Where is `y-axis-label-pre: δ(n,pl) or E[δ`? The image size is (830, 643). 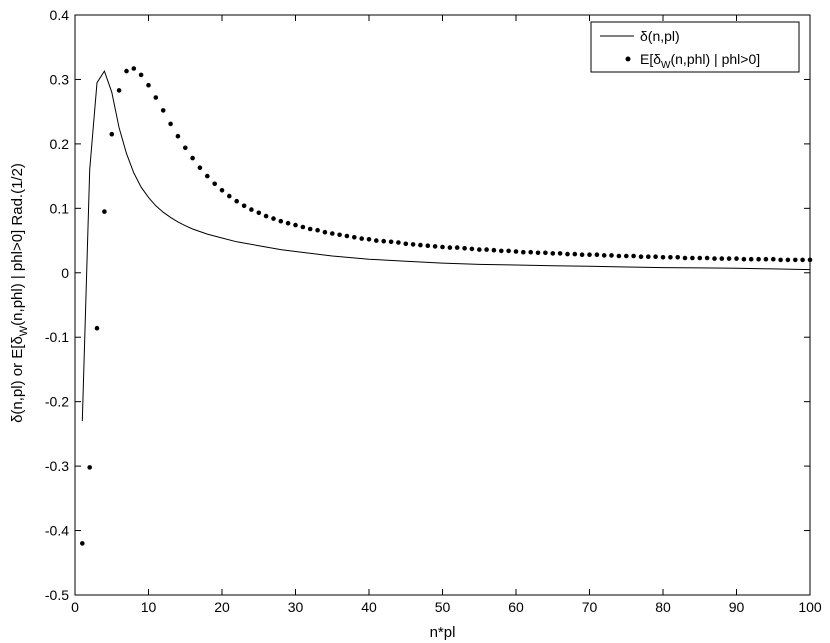
y-axis-label-pre: δ(n,pl) or E[δ is located at coordinates (17, 379).